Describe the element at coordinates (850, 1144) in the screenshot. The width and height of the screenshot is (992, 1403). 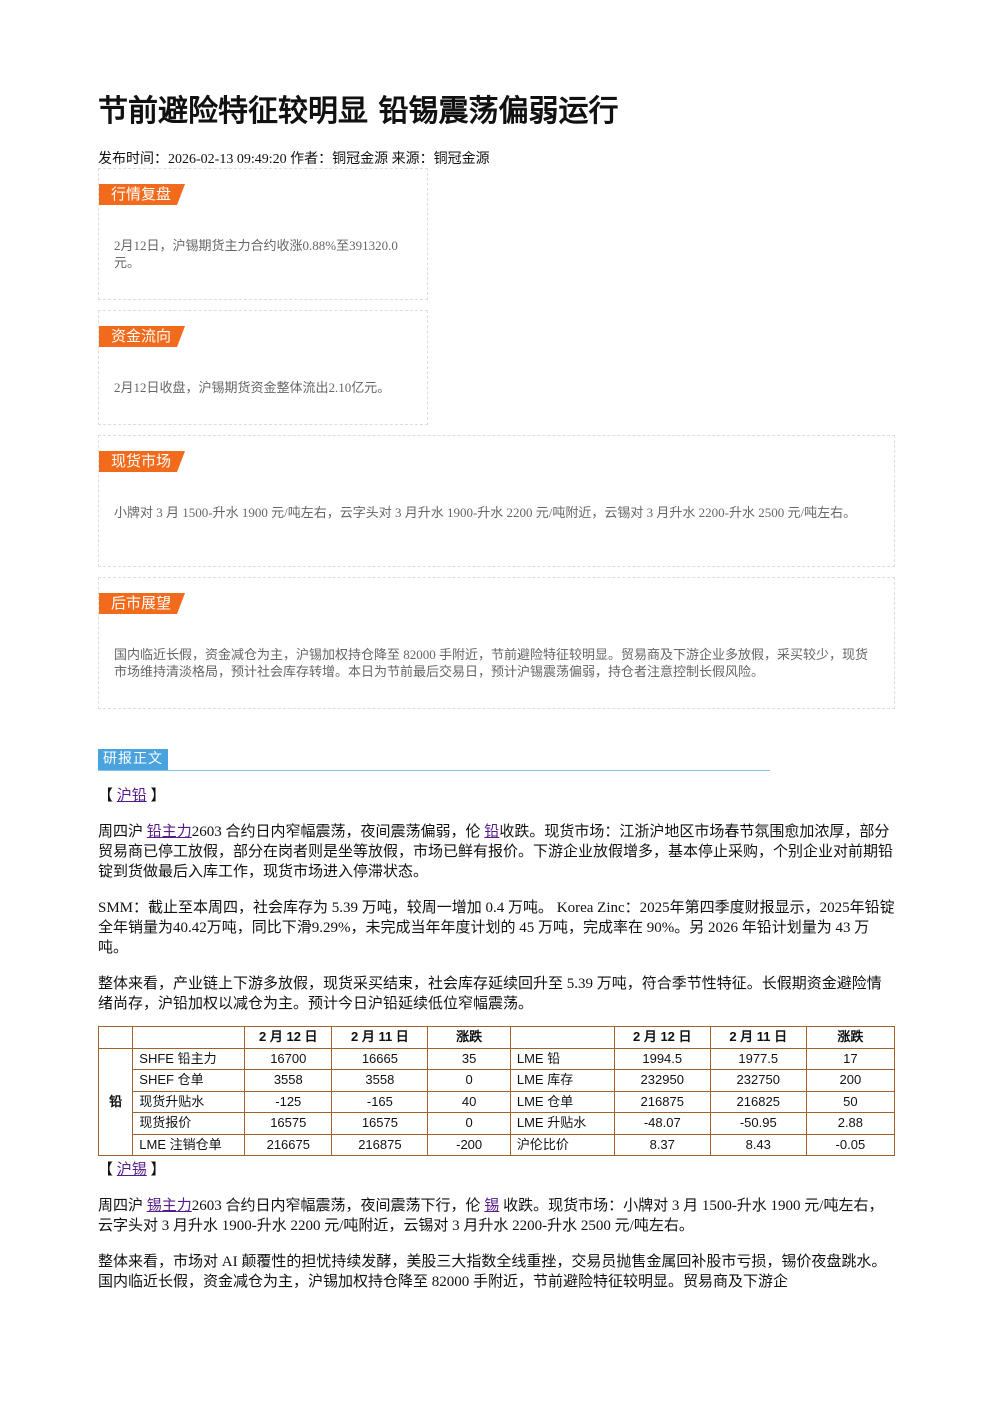
I see `table-cell: -0.05` at that location.